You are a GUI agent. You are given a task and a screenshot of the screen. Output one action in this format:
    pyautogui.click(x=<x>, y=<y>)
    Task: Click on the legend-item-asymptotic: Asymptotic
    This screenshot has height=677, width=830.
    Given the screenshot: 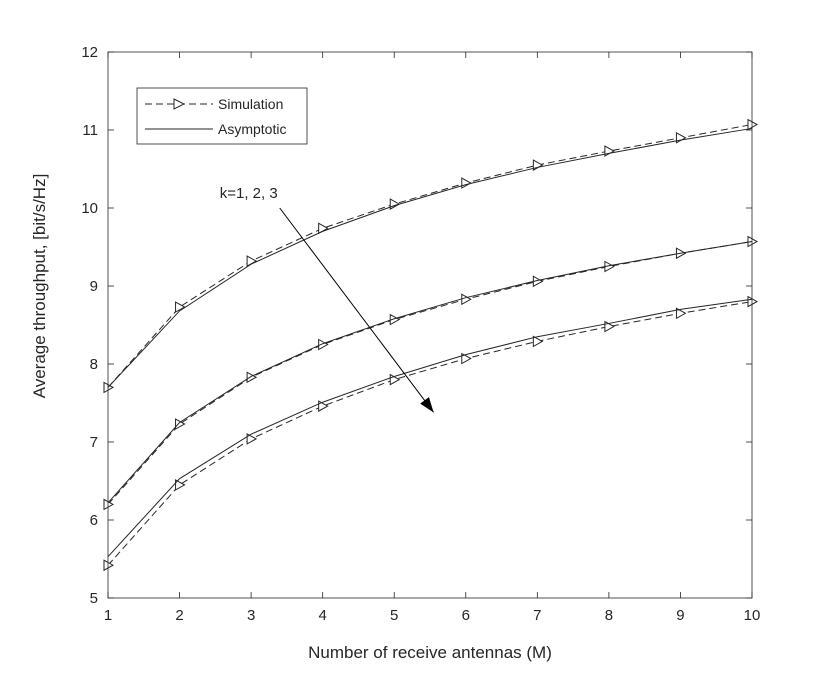 What is the action you would take?
    pyautogui.click(x=215, y=129)
    